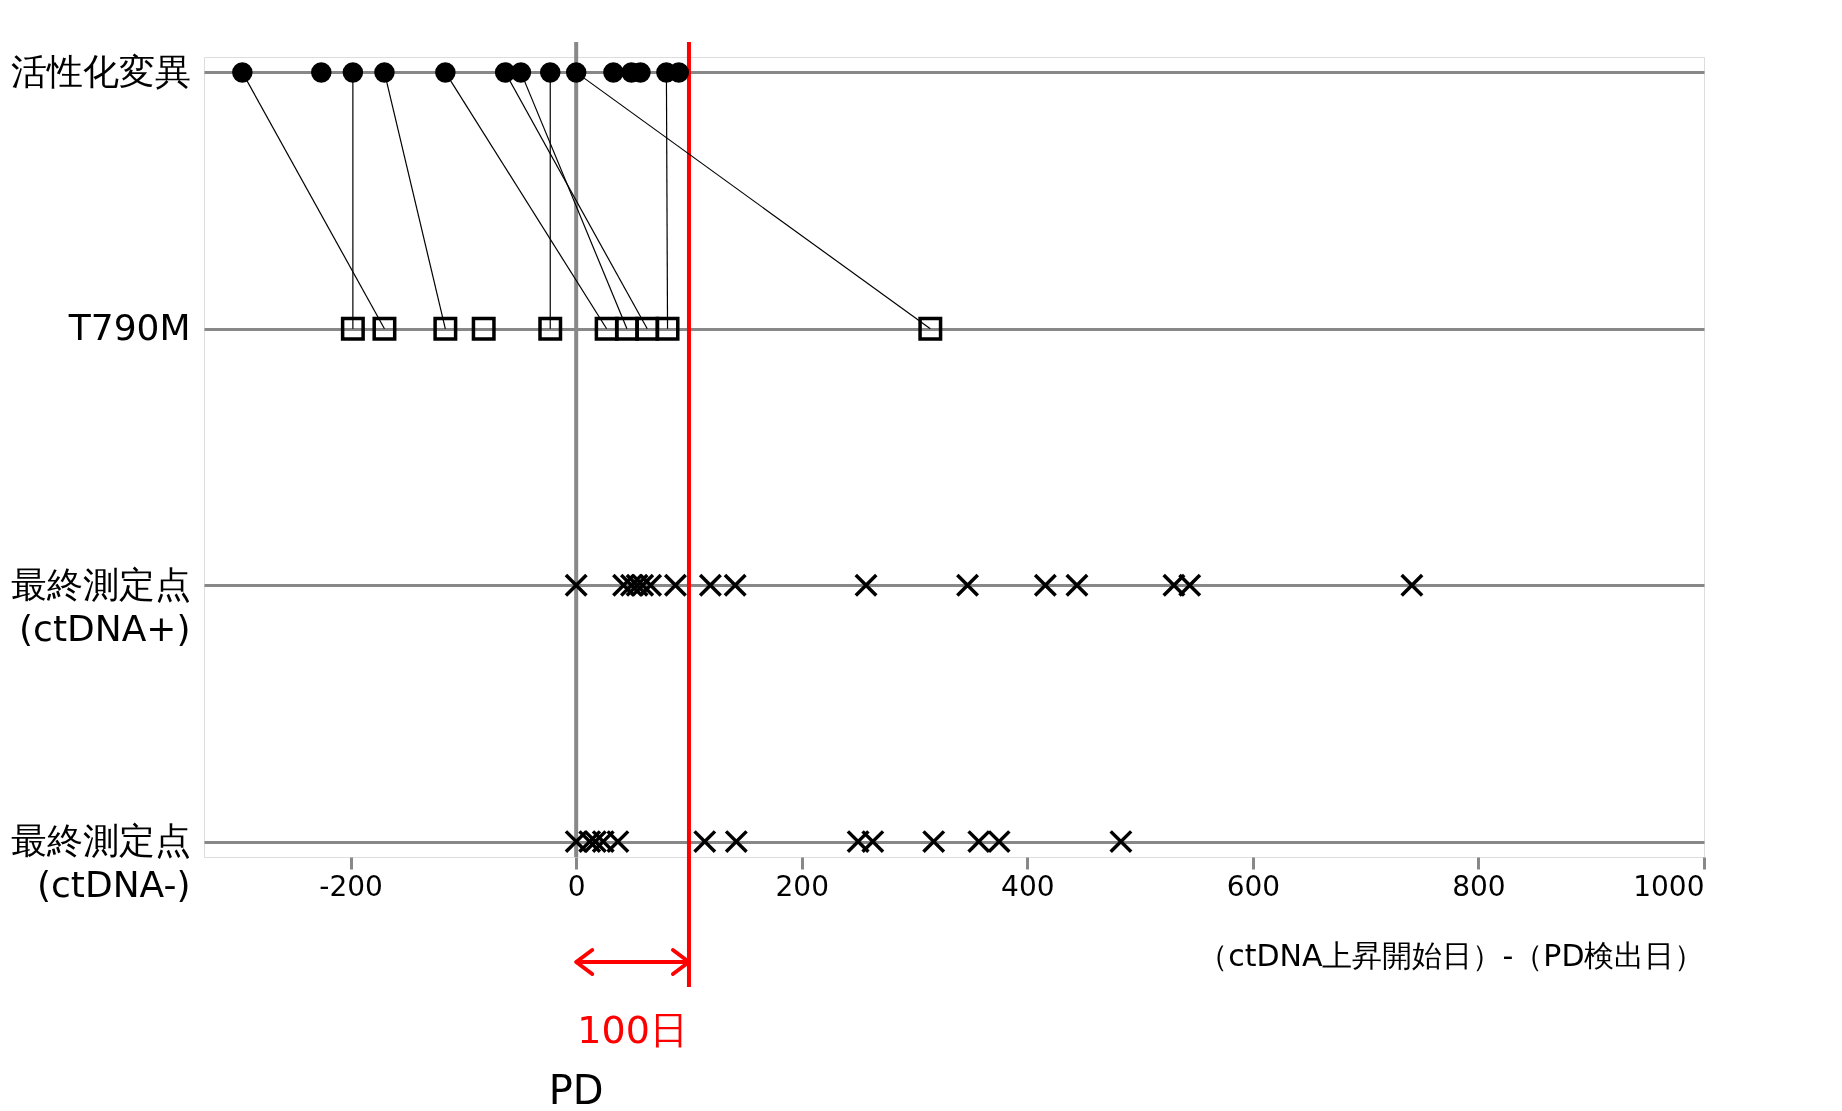  Describe the element at coordinates (129, 328) in the screenshot. I see `y-tick-label: T790M` at that location.